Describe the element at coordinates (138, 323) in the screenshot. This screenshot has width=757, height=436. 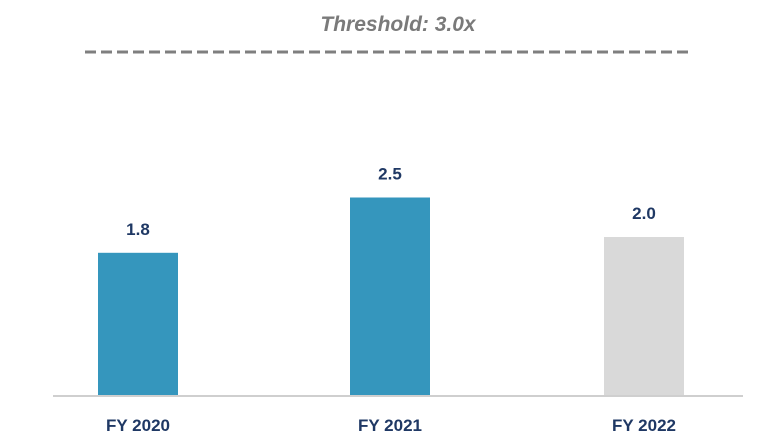
I see `bar-fy-2020` at that location.